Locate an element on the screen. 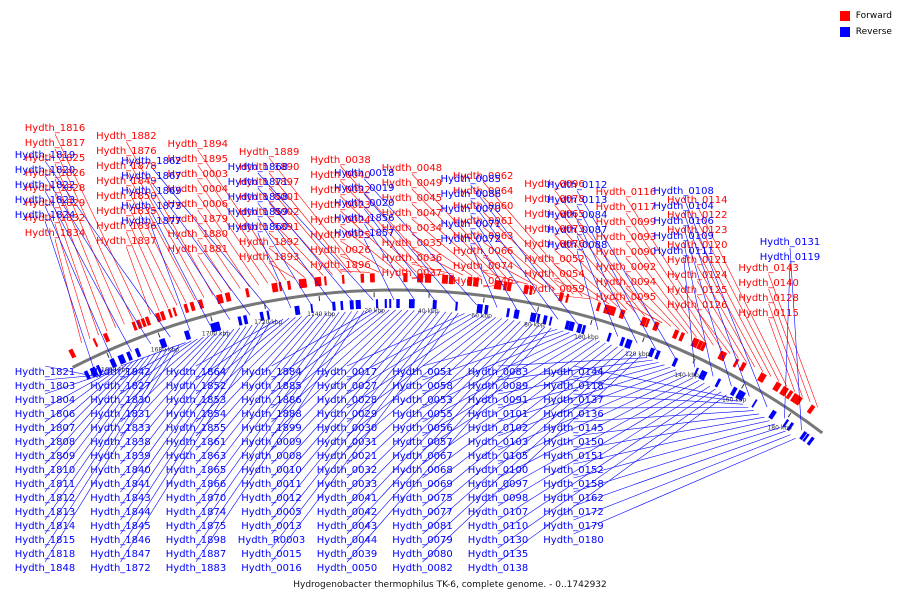 The width and height of the screenshot is (900, 600). gene-label: Hydth_1833 is located at coordinates (120, 428).